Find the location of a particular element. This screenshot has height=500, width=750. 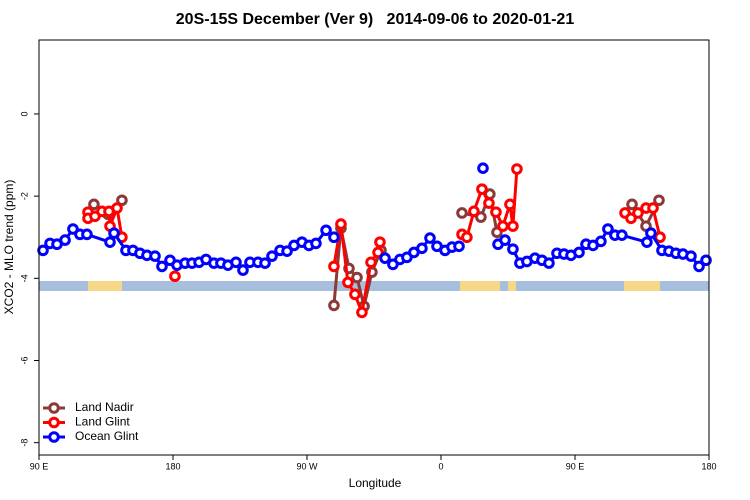

ocean-band is located at coordinates (374, 286).